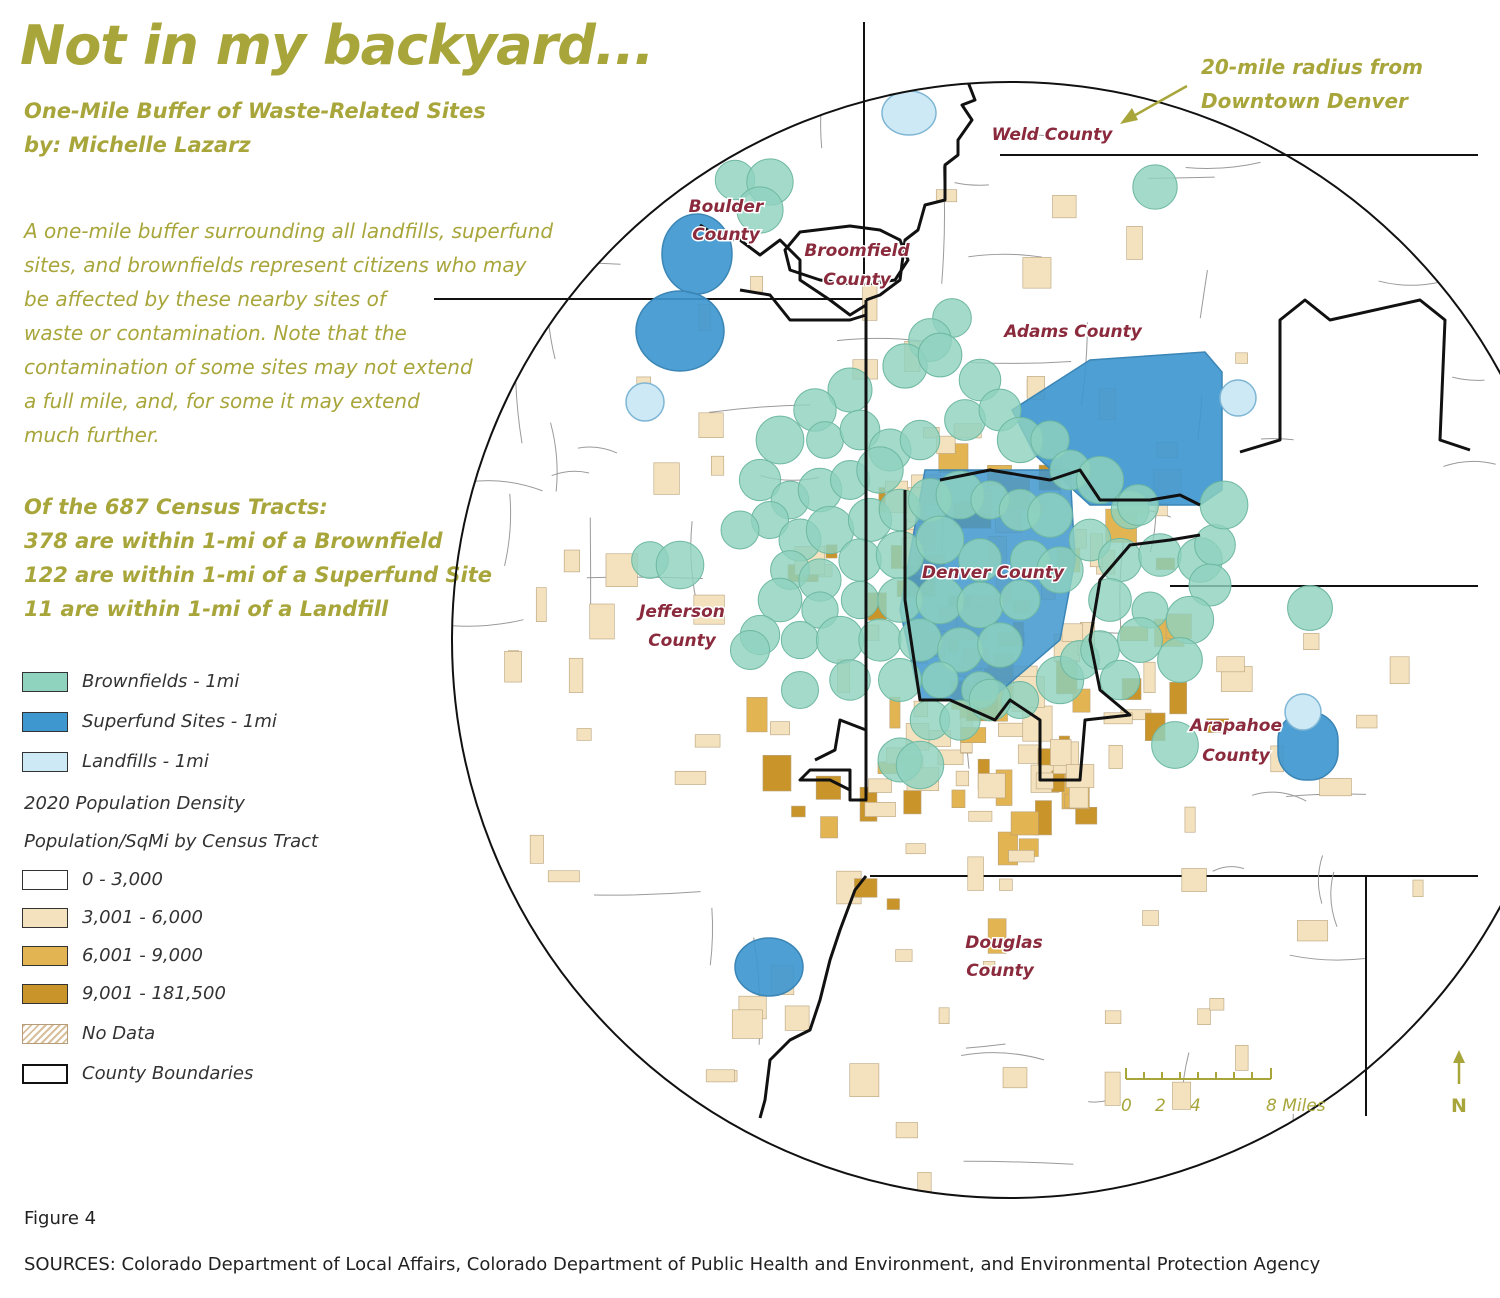 This screenshot has width=1500, height=1298. I want to click on stats-line: 122 are within 1-mi of a Superfund Site, so click(258, 575).